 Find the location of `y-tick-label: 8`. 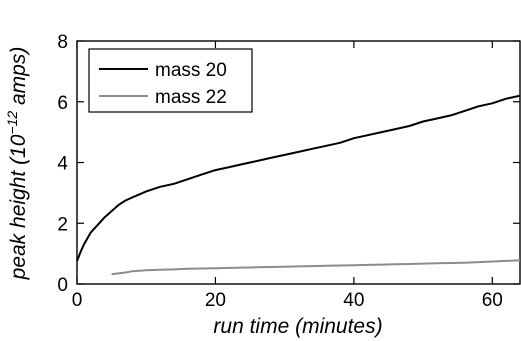

y-tick-label: 8 is located at coordinates (62, 42).